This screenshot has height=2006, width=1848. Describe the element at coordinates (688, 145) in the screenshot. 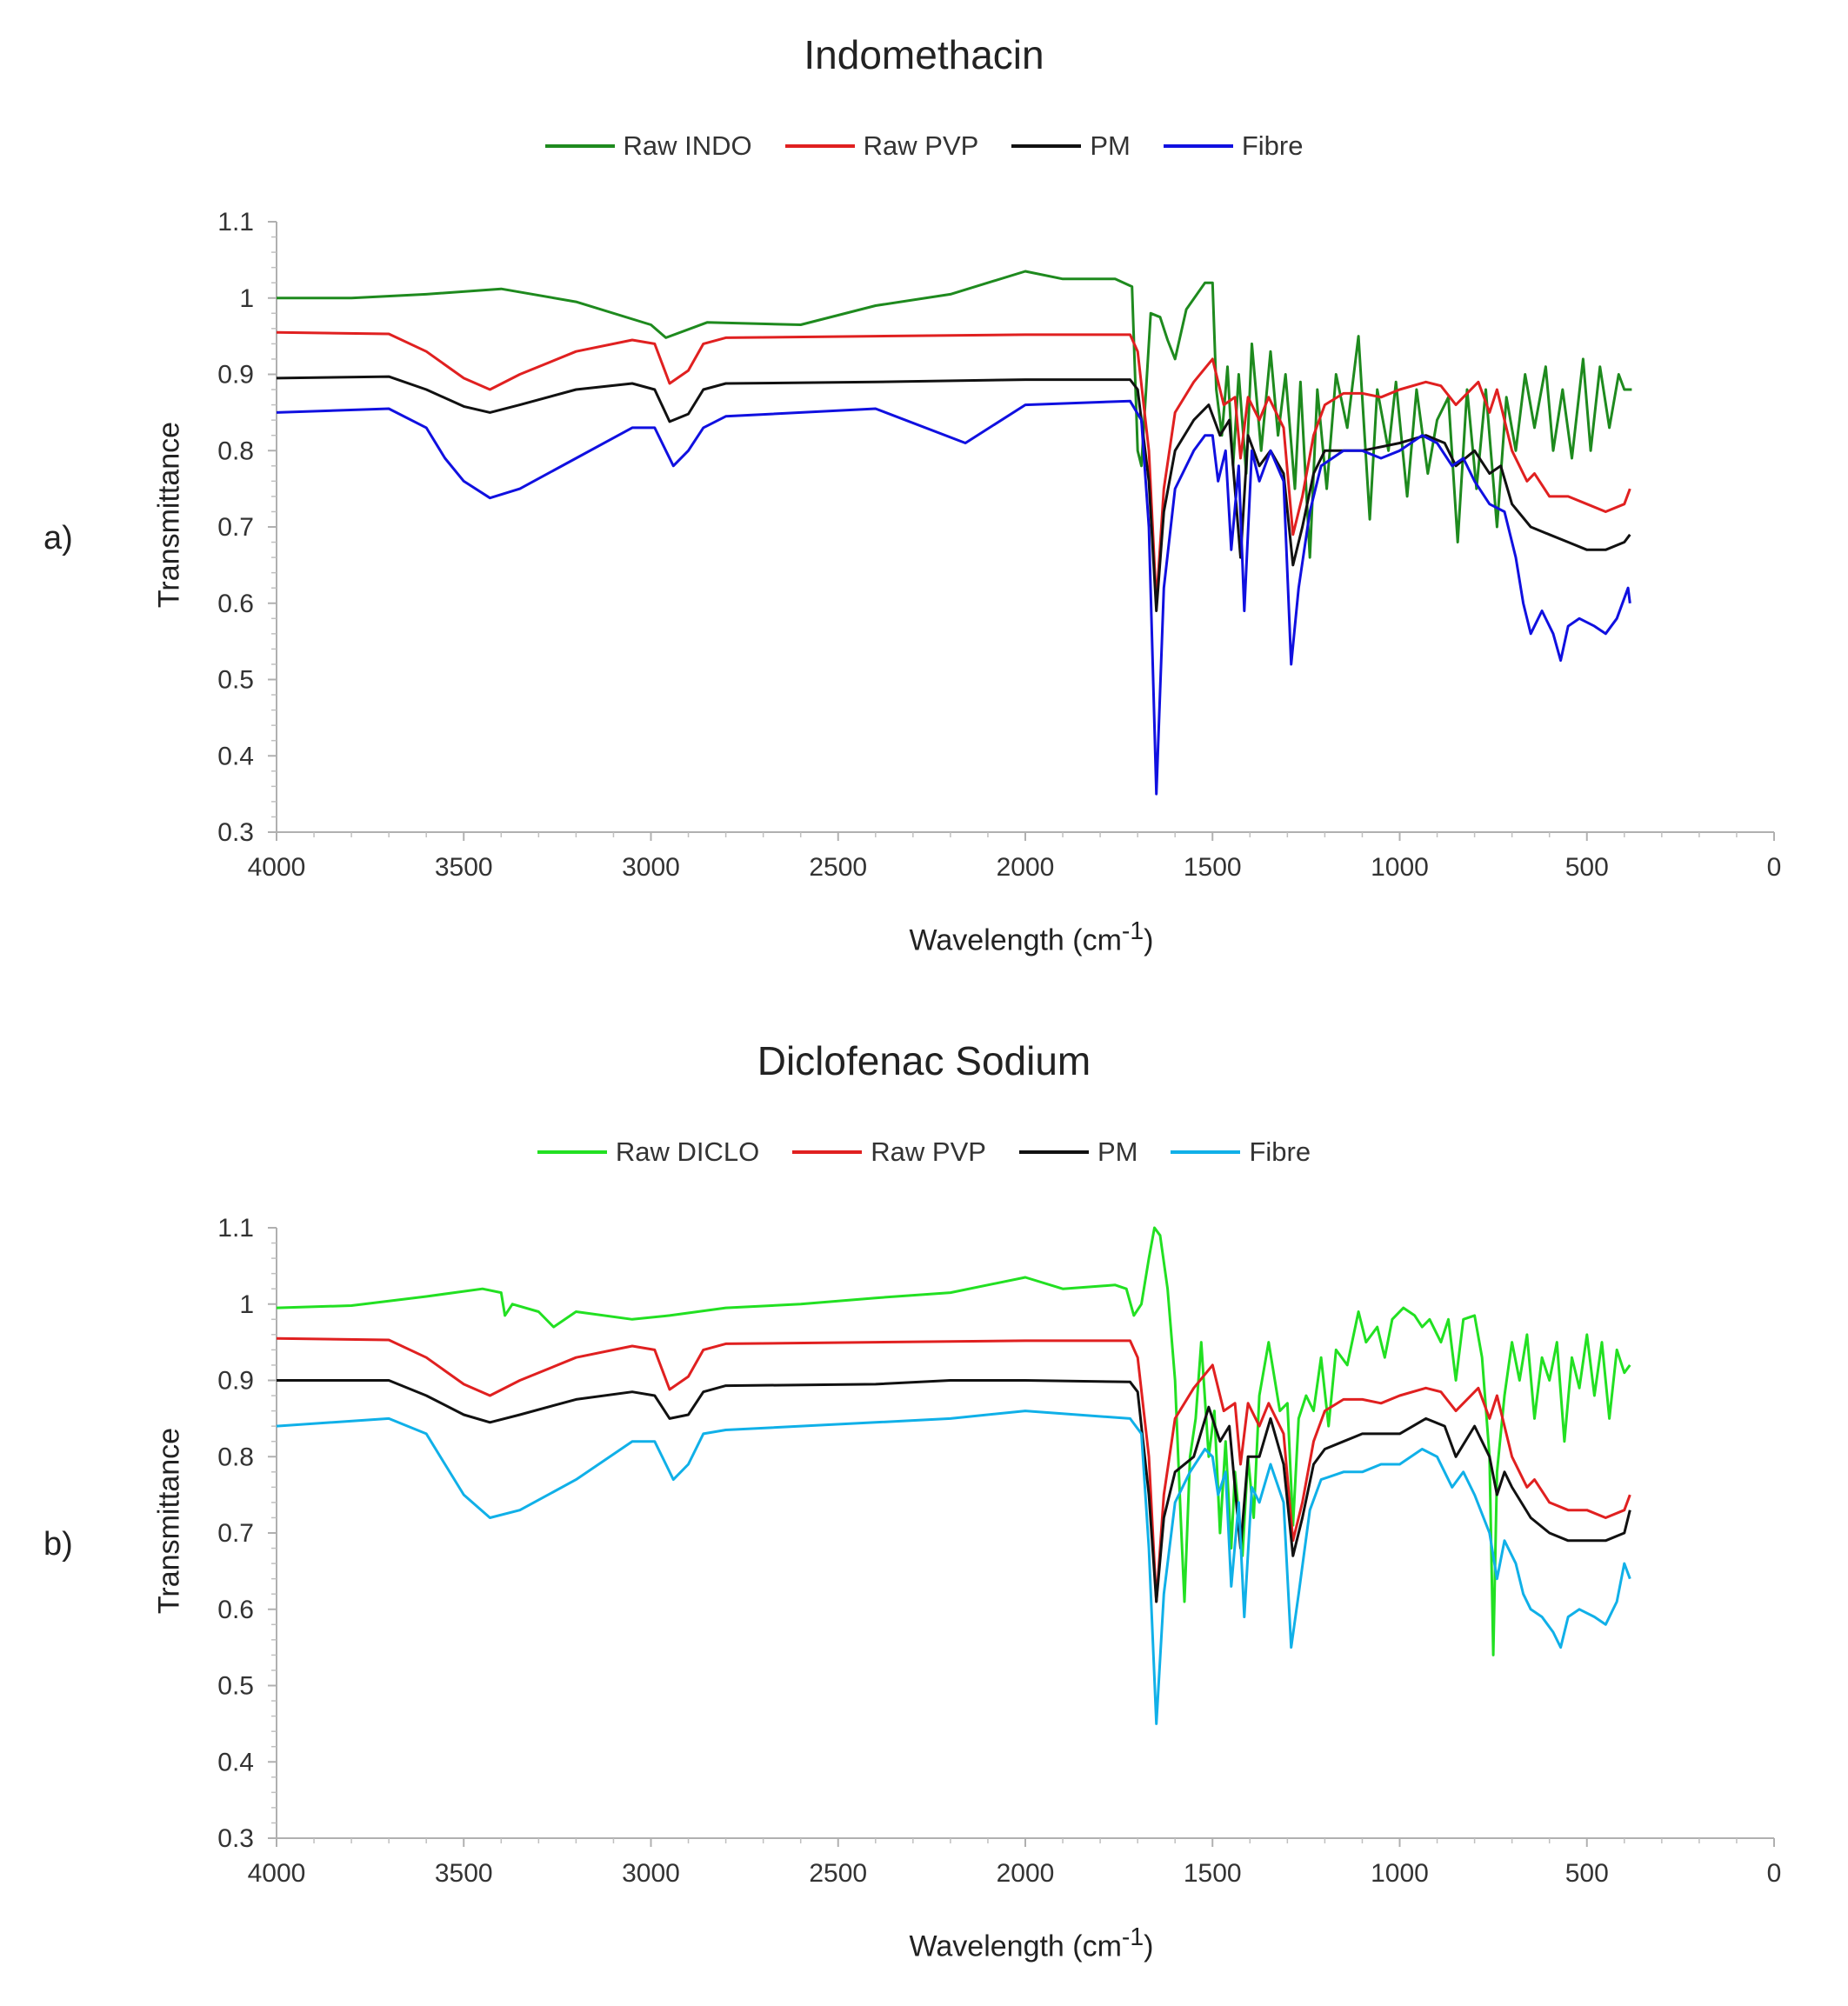

I see `legend-label: Raw INDO` at that location.